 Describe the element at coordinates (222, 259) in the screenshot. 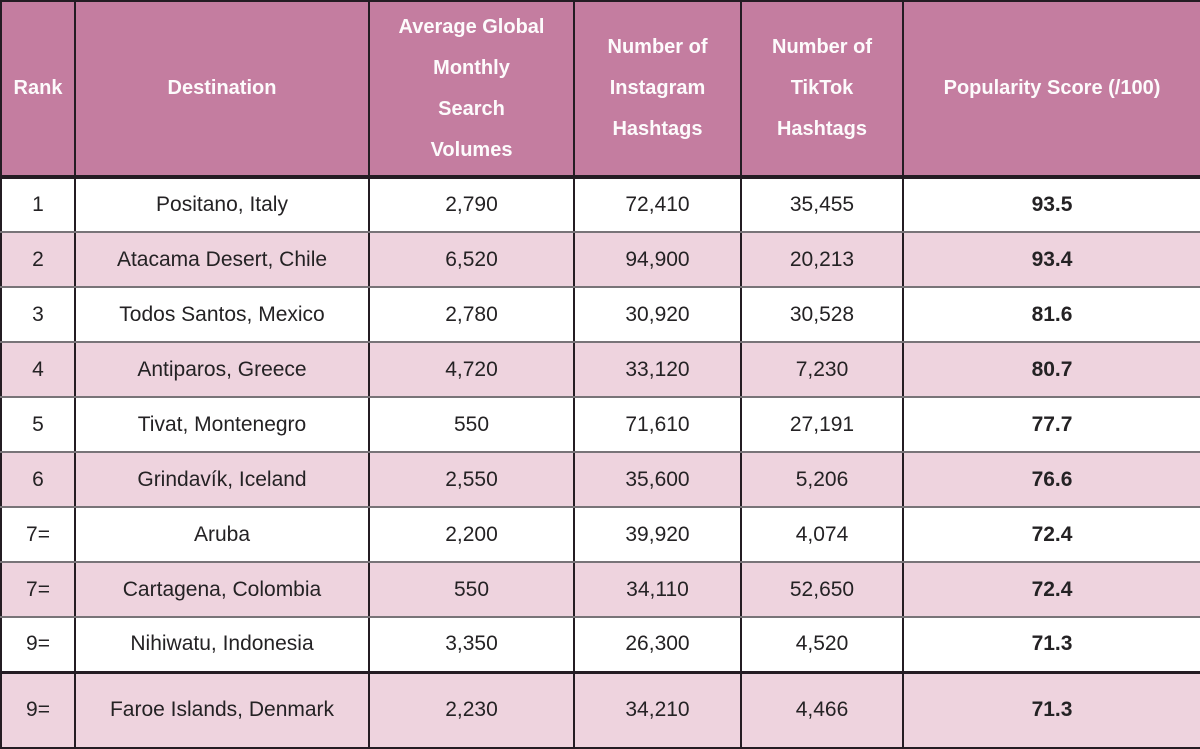

I see `cell-destination: Atacama Desert, Chile` at that location.